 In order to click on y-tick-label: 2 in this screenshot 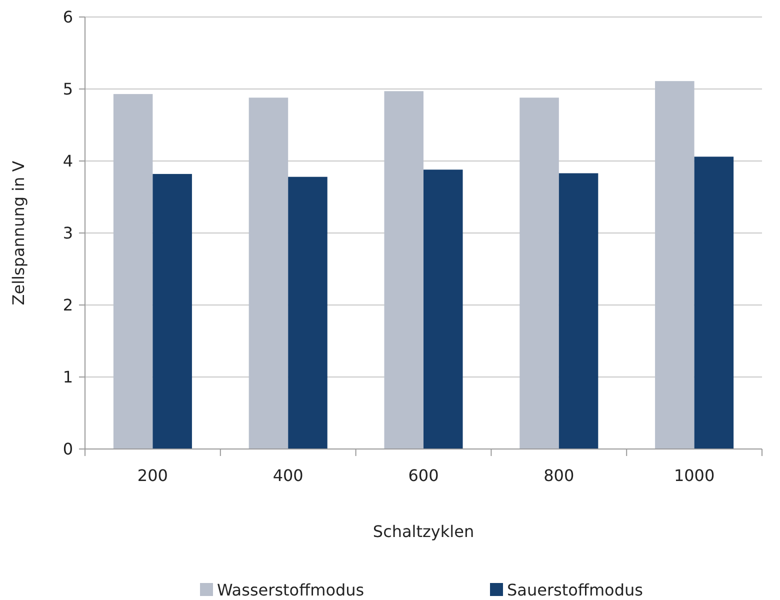, I will do `click(67, 305)`.